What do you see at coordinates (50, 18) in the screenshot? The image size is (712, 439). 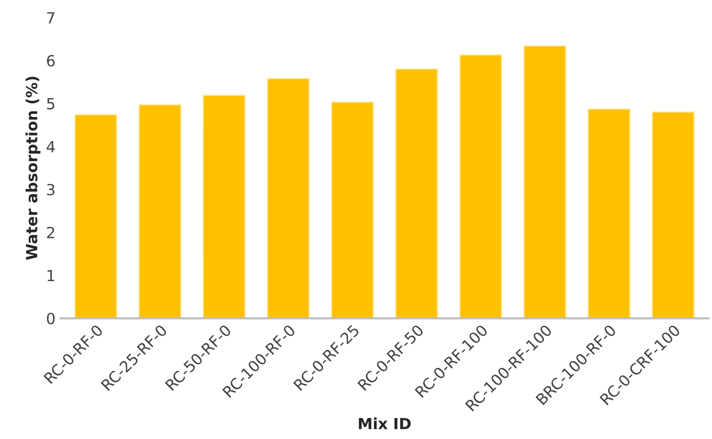 I see `y-tick-label: 7` at bounding box center [50, 18].